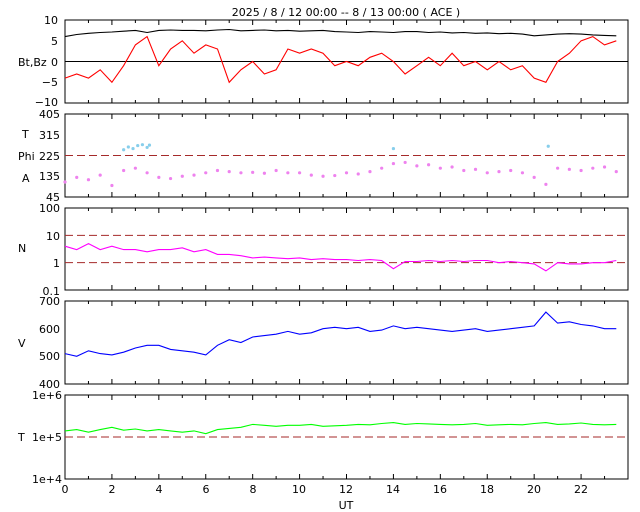 The height and width of the screenshot is (512, 640). I want to click on mag-ylabel: Bt,Bz, so click(32, 62).